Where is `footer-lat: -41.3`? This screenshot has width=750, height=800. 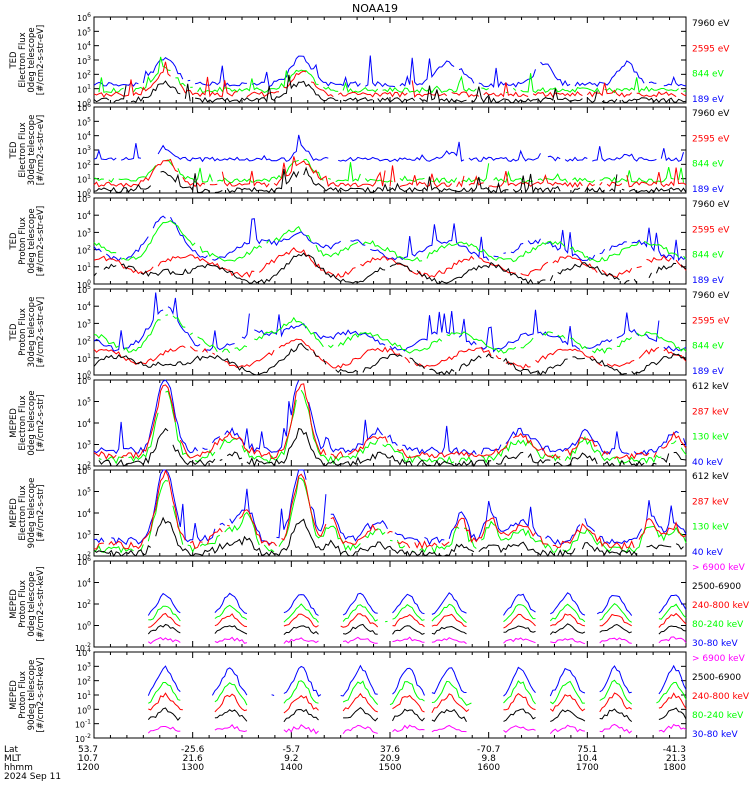 footer-lat: -41.3 is located at coordinates (674, 750).